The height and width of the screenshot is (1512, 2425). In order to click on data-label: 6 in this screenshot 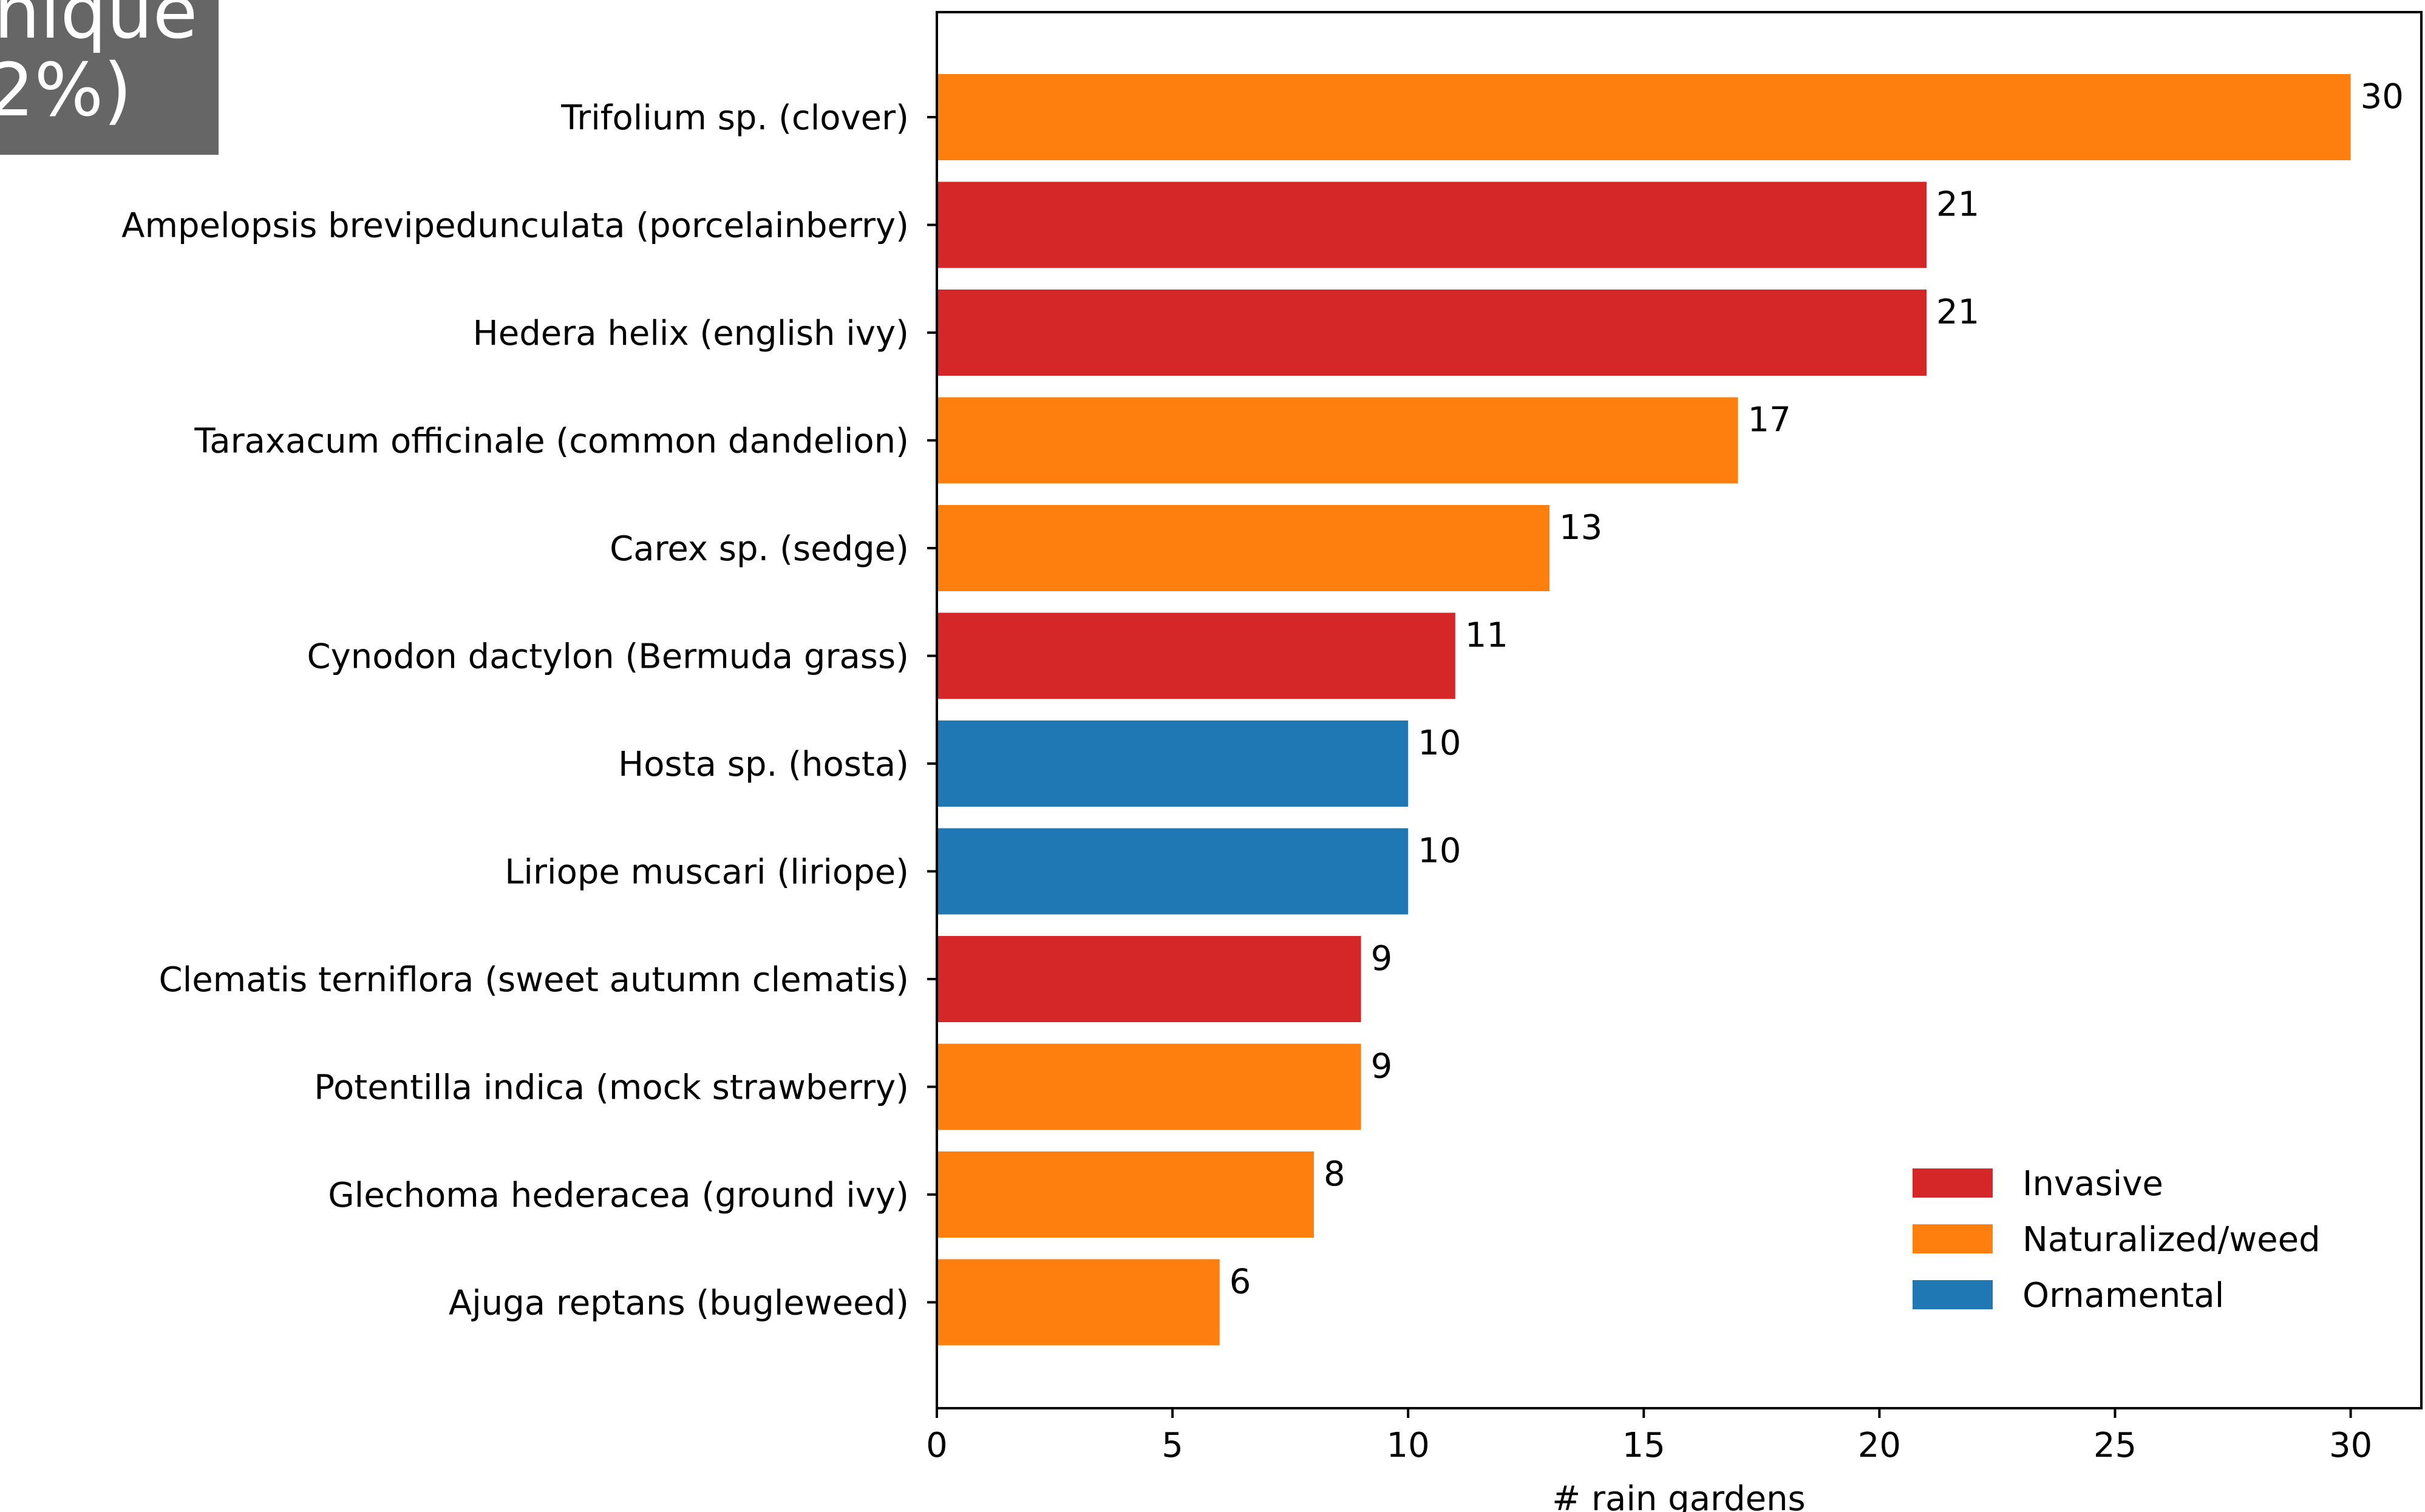, I will do `click(1240, 1282)`.